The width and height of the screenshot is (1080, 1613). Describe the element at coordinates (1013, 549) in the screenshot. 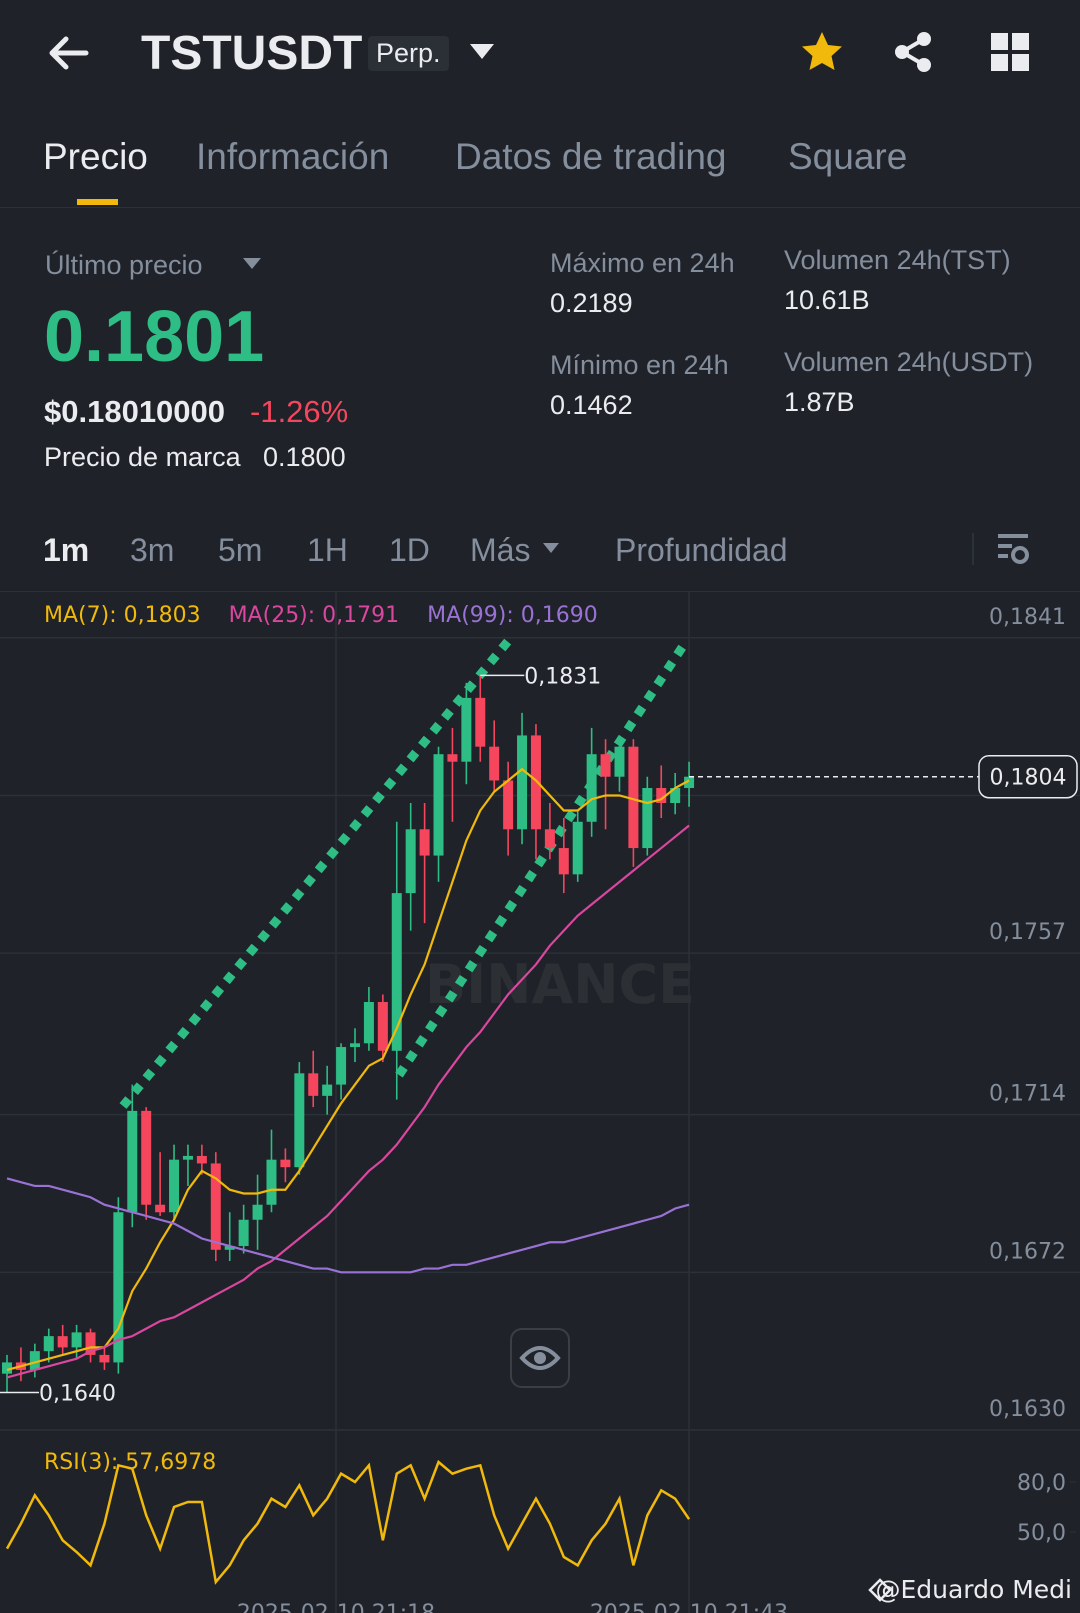

I see `chart-settings` at that location.